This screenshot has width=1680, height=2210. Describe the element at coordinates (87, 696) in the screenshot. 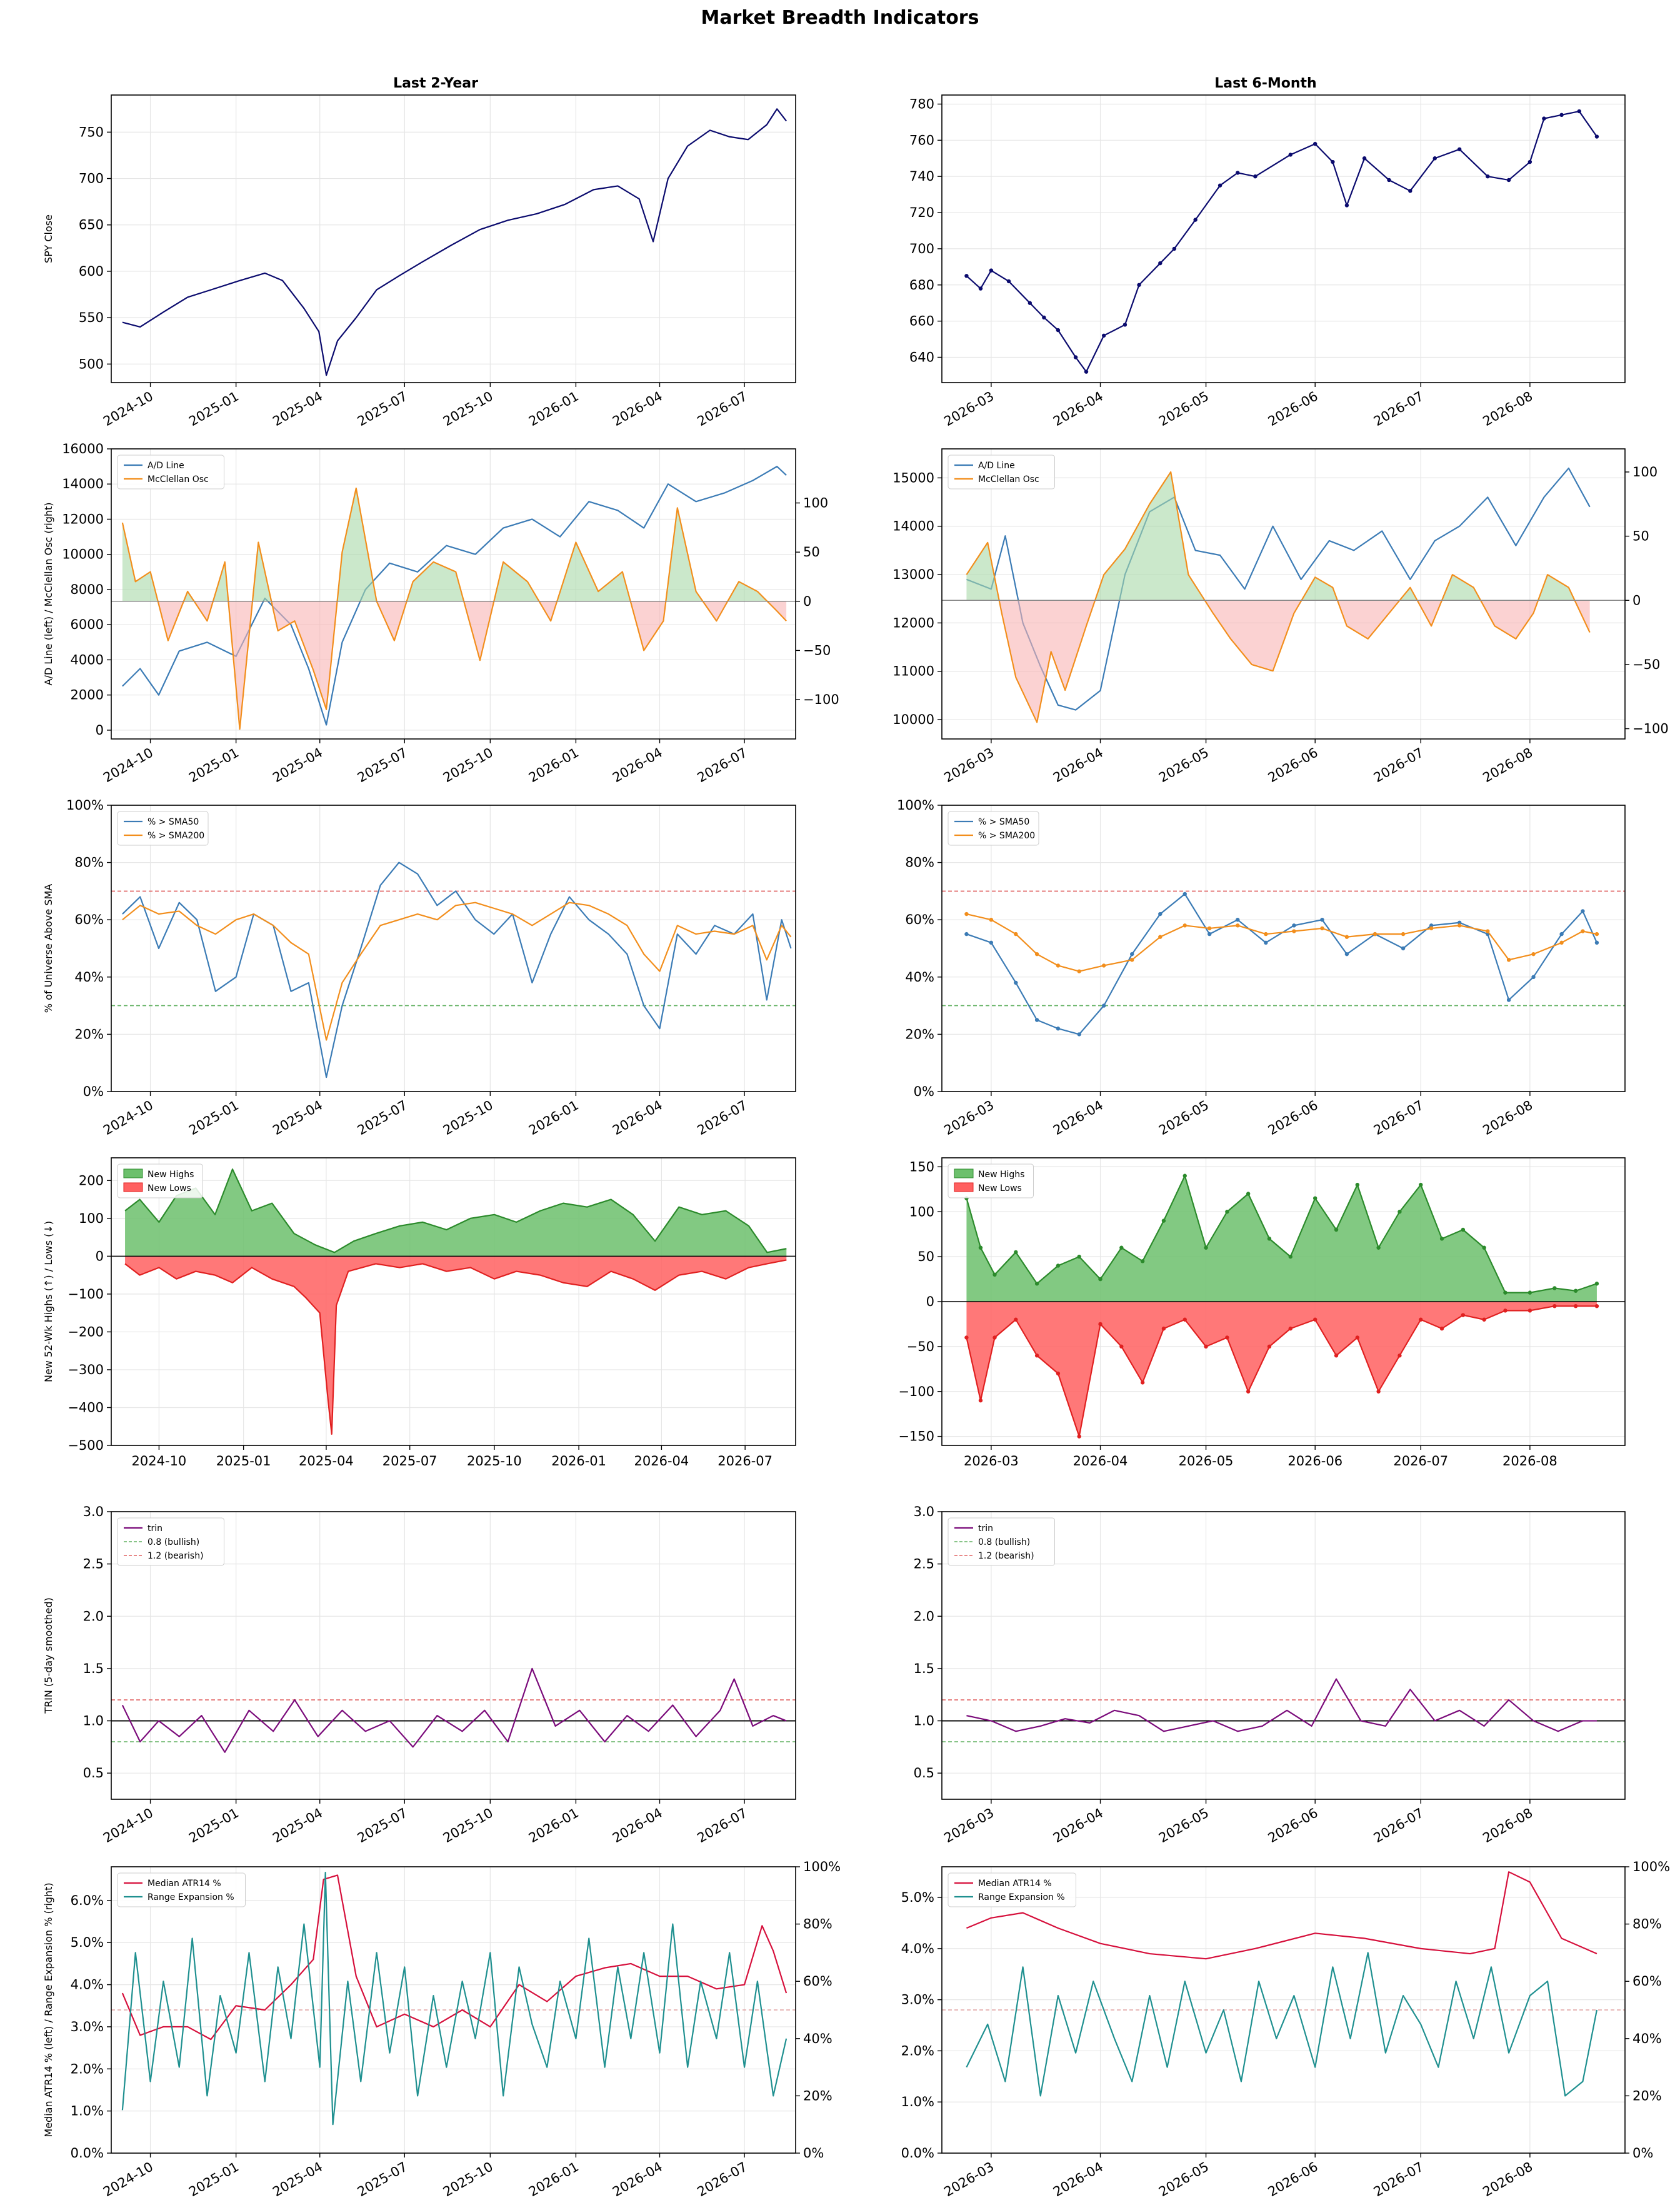

I see `y-tick-label-1: 2000` at that location.